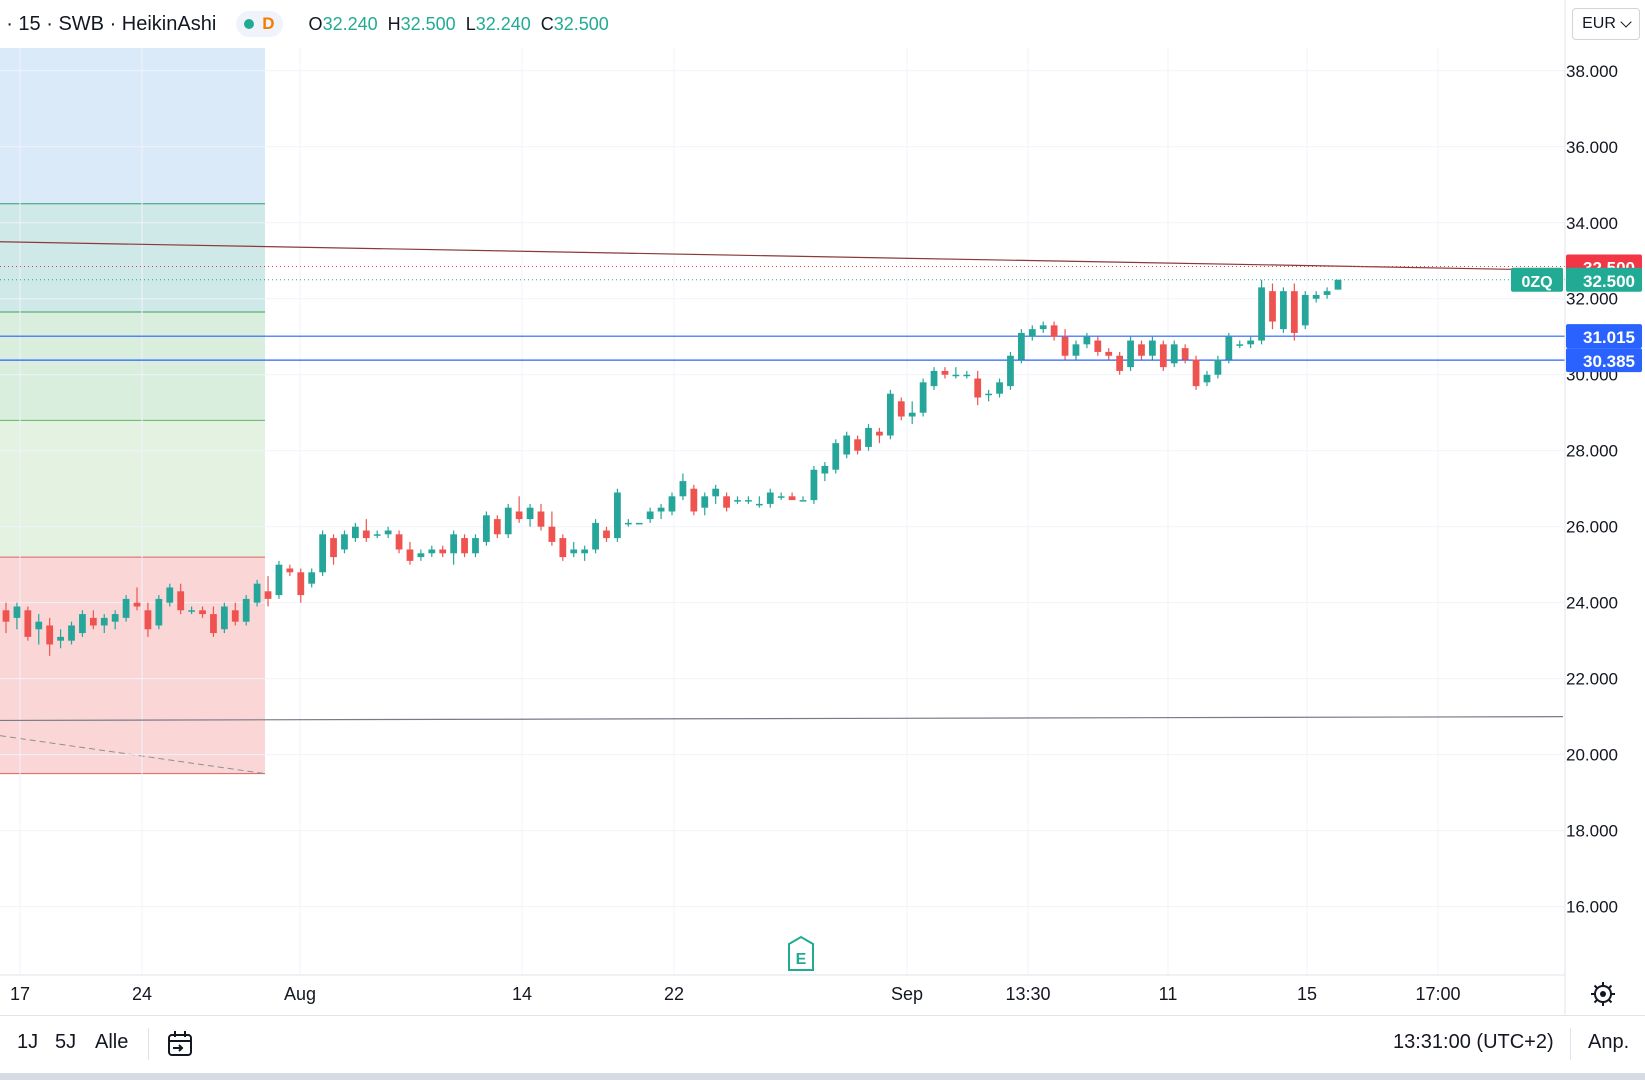 The height and width of the screenshot is (1080, 1645). I want to click on fib-zones, so click(133, 411).